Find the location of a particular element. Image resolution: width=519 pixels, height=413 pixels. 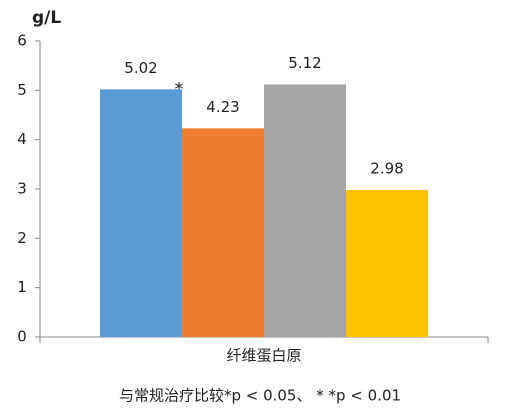

data-label: 4.23 is located at coordinates (222, 107).